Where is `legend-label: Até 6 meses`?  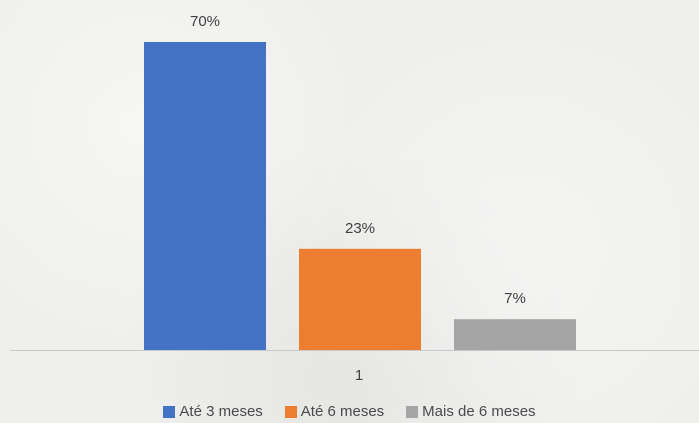 legend-label: Até 6 meses is located at coordinates (342, 411).